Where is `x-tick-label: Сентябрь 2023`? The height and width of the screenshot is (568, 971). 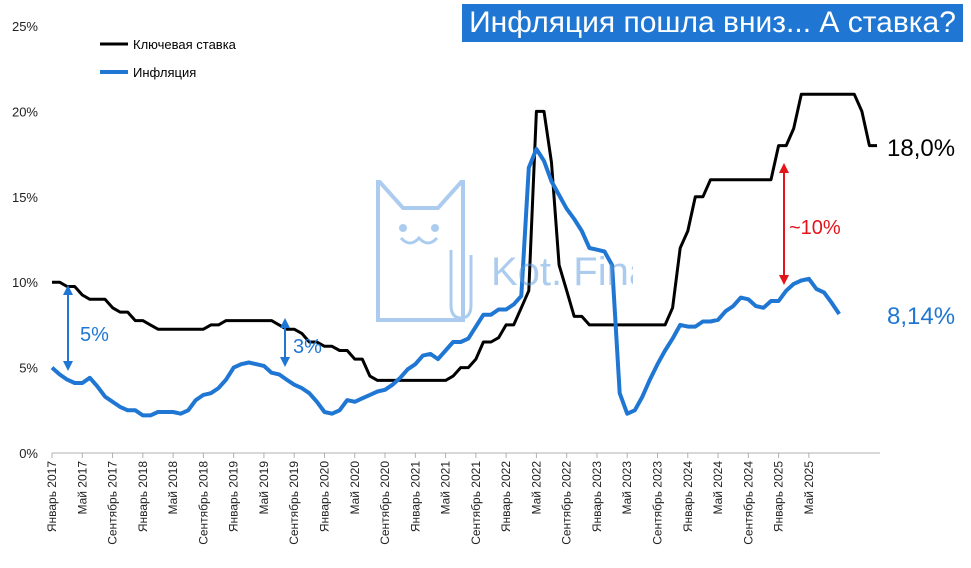
x-tick-label: Сентябрь 2023 is located at coordinates (658, 503).